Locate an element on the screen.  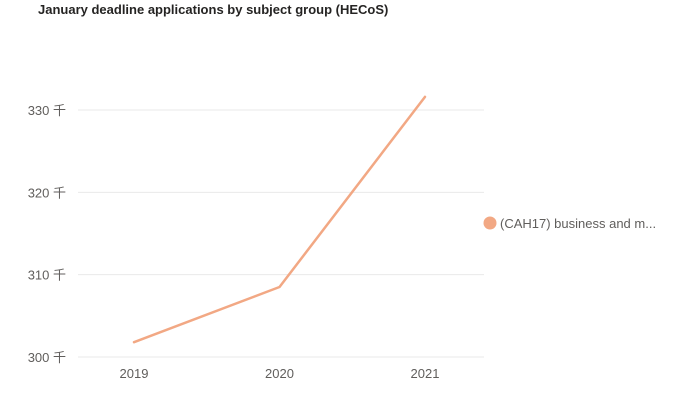
y-tick-label: 310 千 is located at coordinates (47, 275).